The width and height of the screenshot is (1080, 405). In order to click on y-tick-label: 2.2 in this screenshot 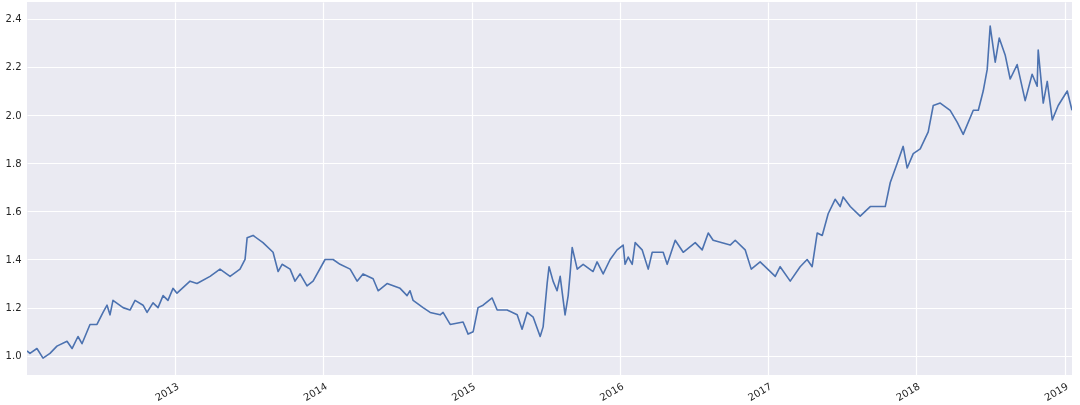, I will do `click(13, 67)`.